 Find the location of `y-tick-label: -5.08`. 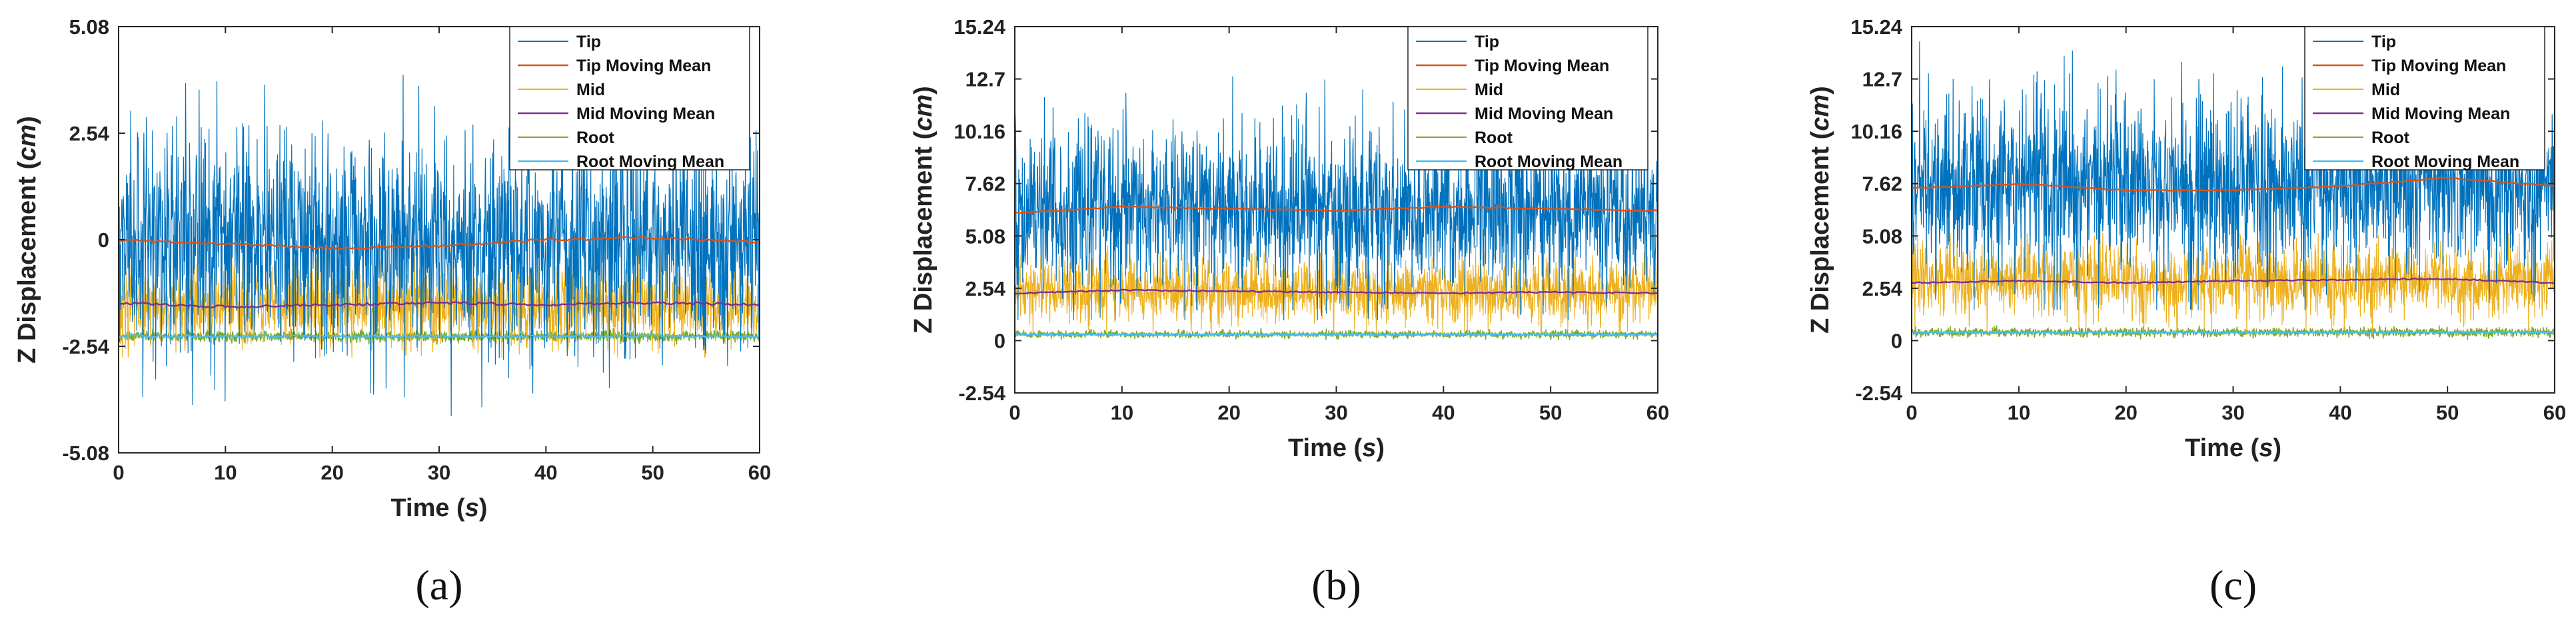

y-tick-label: -5.08 is located at coordinates (86, 453).